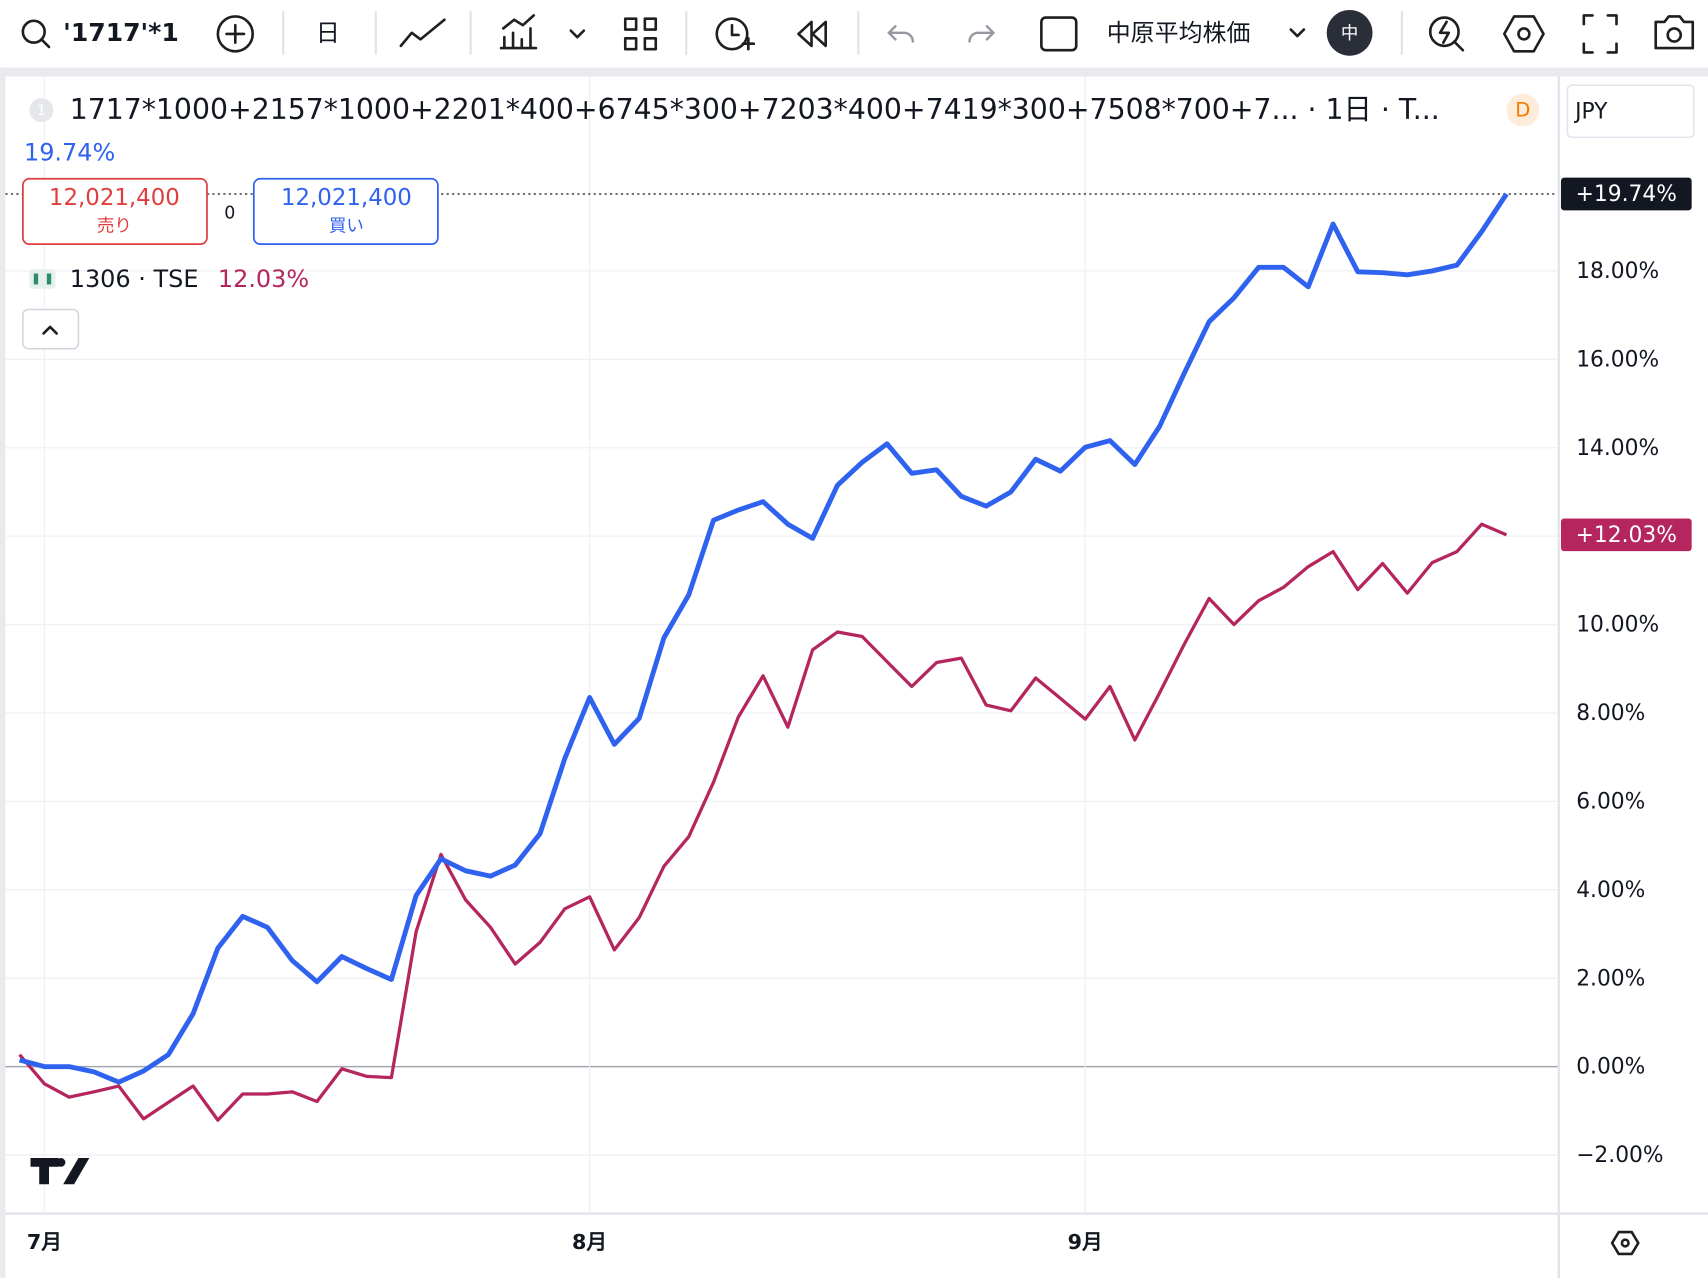 The width and height of the screenshot is (1708, 1278). Describe the element at coordinates (1610, 1067) in the screenshot. I see `y-tick-label: 0.00%` at that location.